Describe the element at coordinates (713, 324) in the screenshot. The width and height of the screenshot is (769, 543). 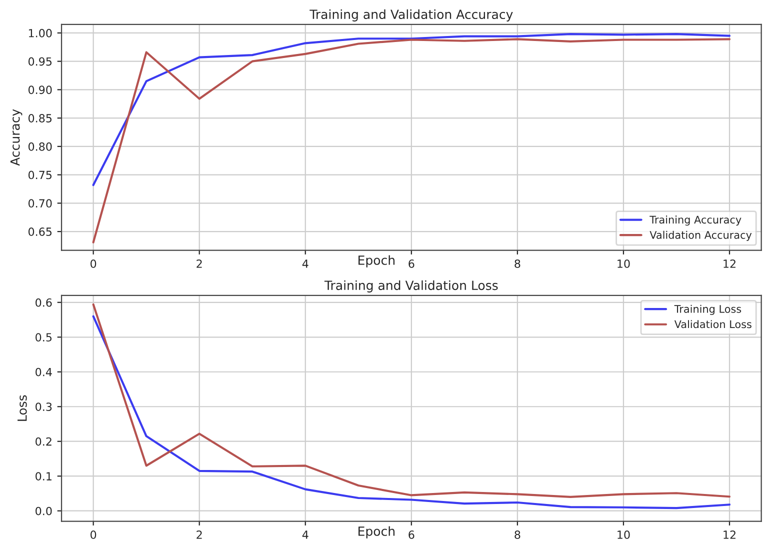
I see `legend-label: Validation Loss` at that location.